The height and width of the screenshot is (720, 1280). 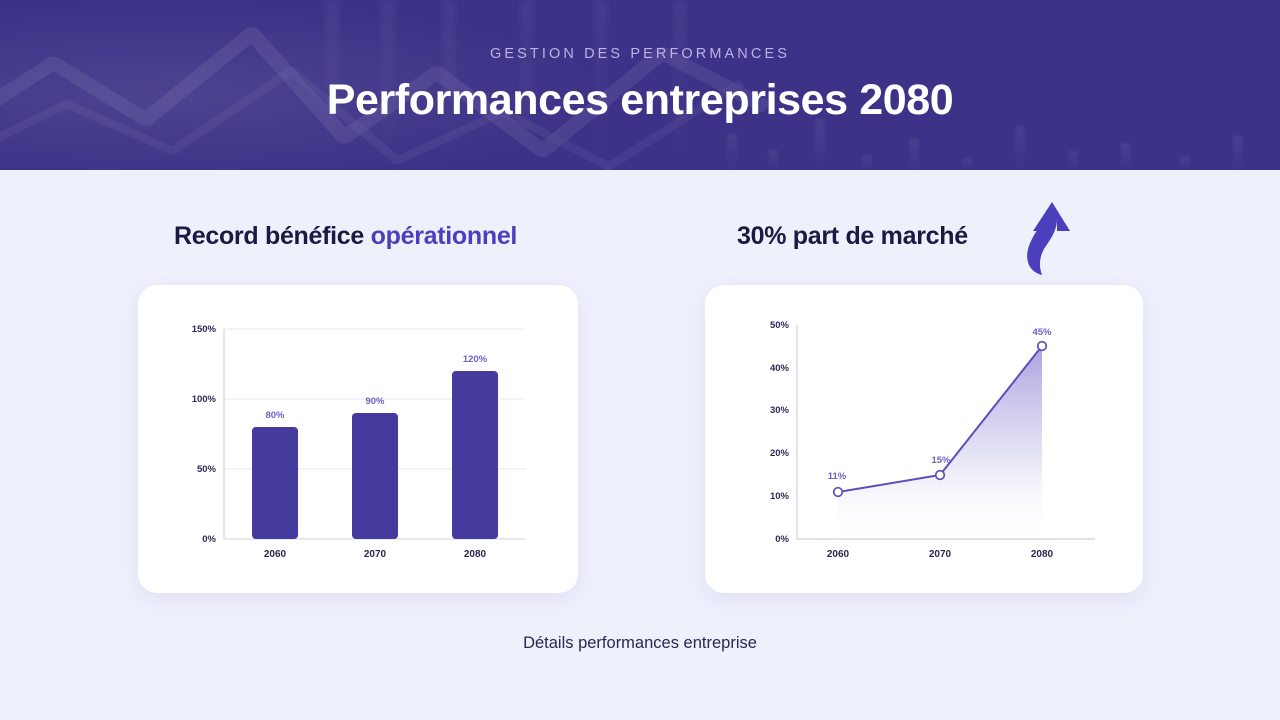 What do you see at coordinates (780, 325) in the screenshot?
I see `area-ytick-5: 50%` at bounding box center [780, 325].